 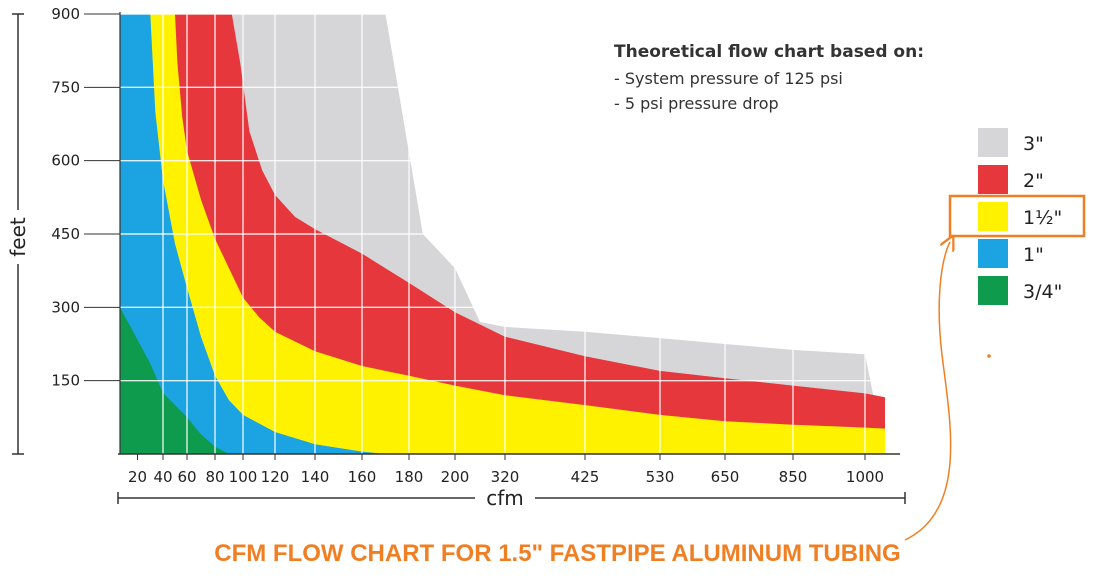 I want to click on y-tick-label: 600, so click(x=65, y=161).